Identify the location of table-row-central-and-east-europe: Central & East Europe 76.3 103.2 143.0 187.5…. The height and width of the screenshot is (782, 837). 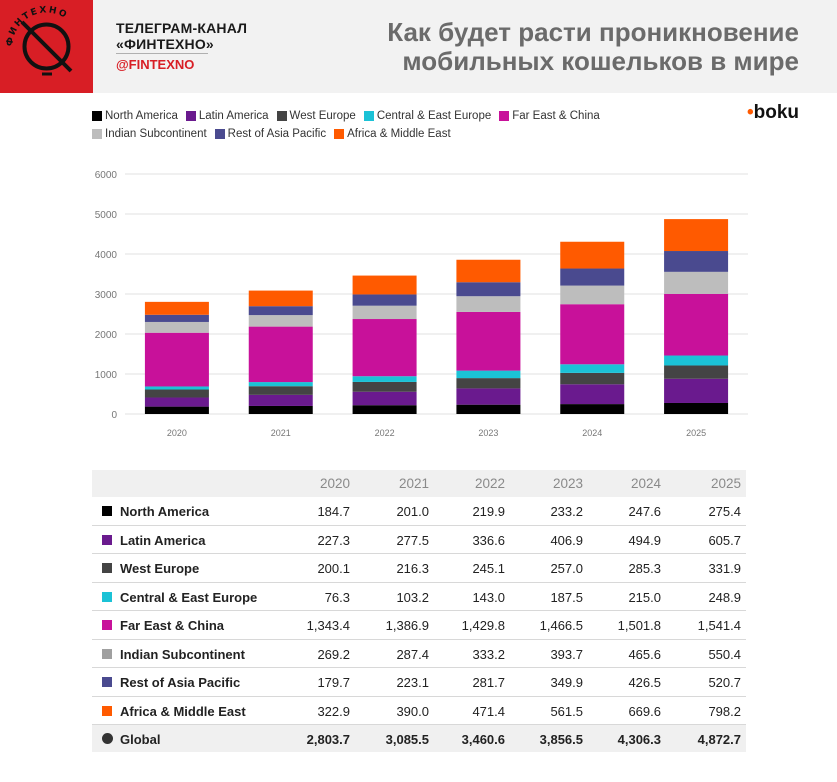
(419, 597).